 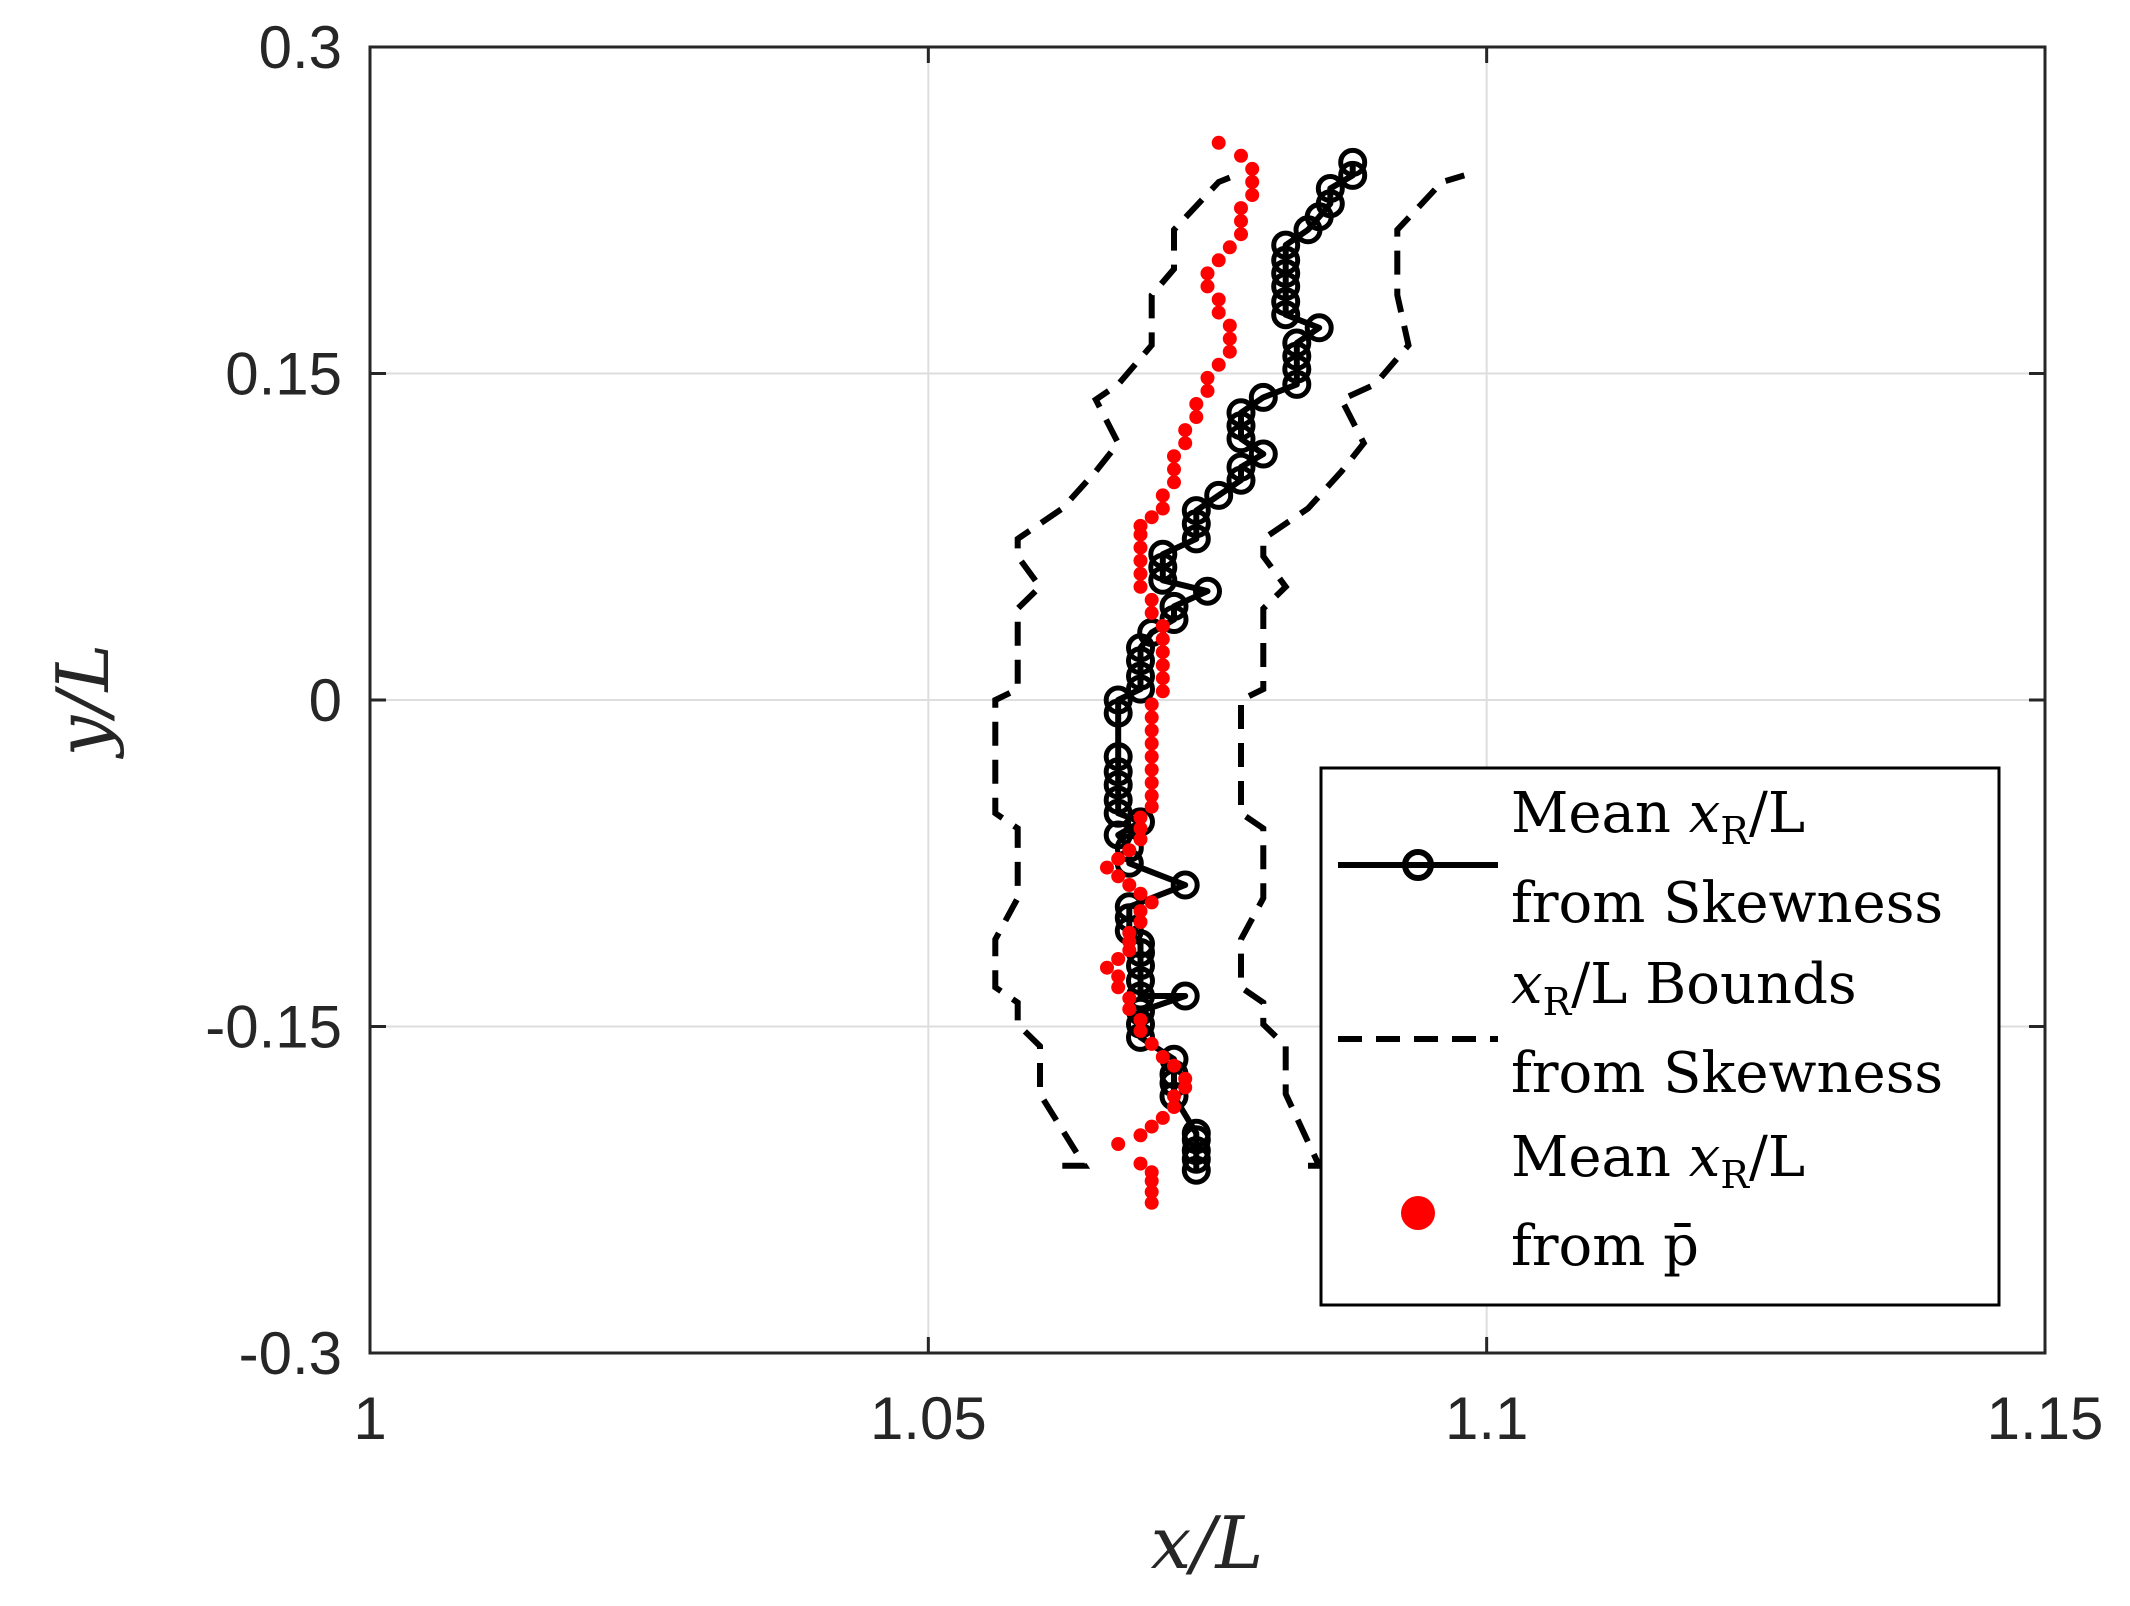 I want to click on x-axis-title: x/L, so click(x=1207, y=1543).